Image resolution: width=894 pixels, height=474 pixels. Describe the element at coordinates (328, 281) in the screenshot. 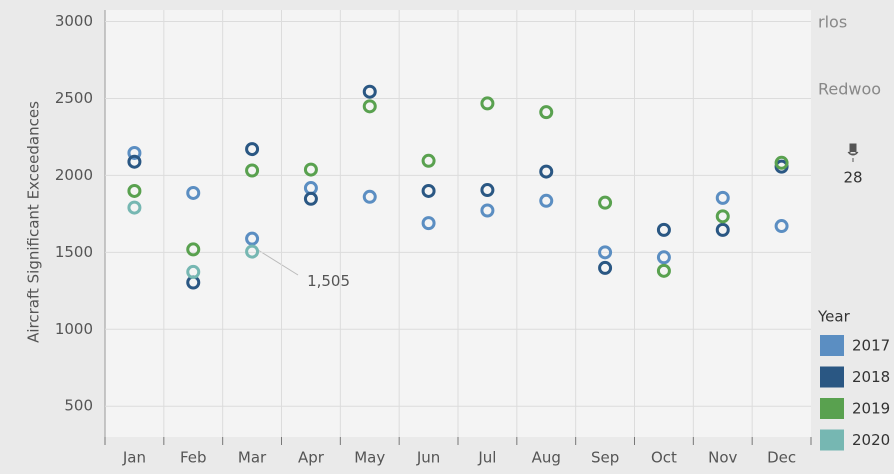

I see `data-label: 1,505` at that location.